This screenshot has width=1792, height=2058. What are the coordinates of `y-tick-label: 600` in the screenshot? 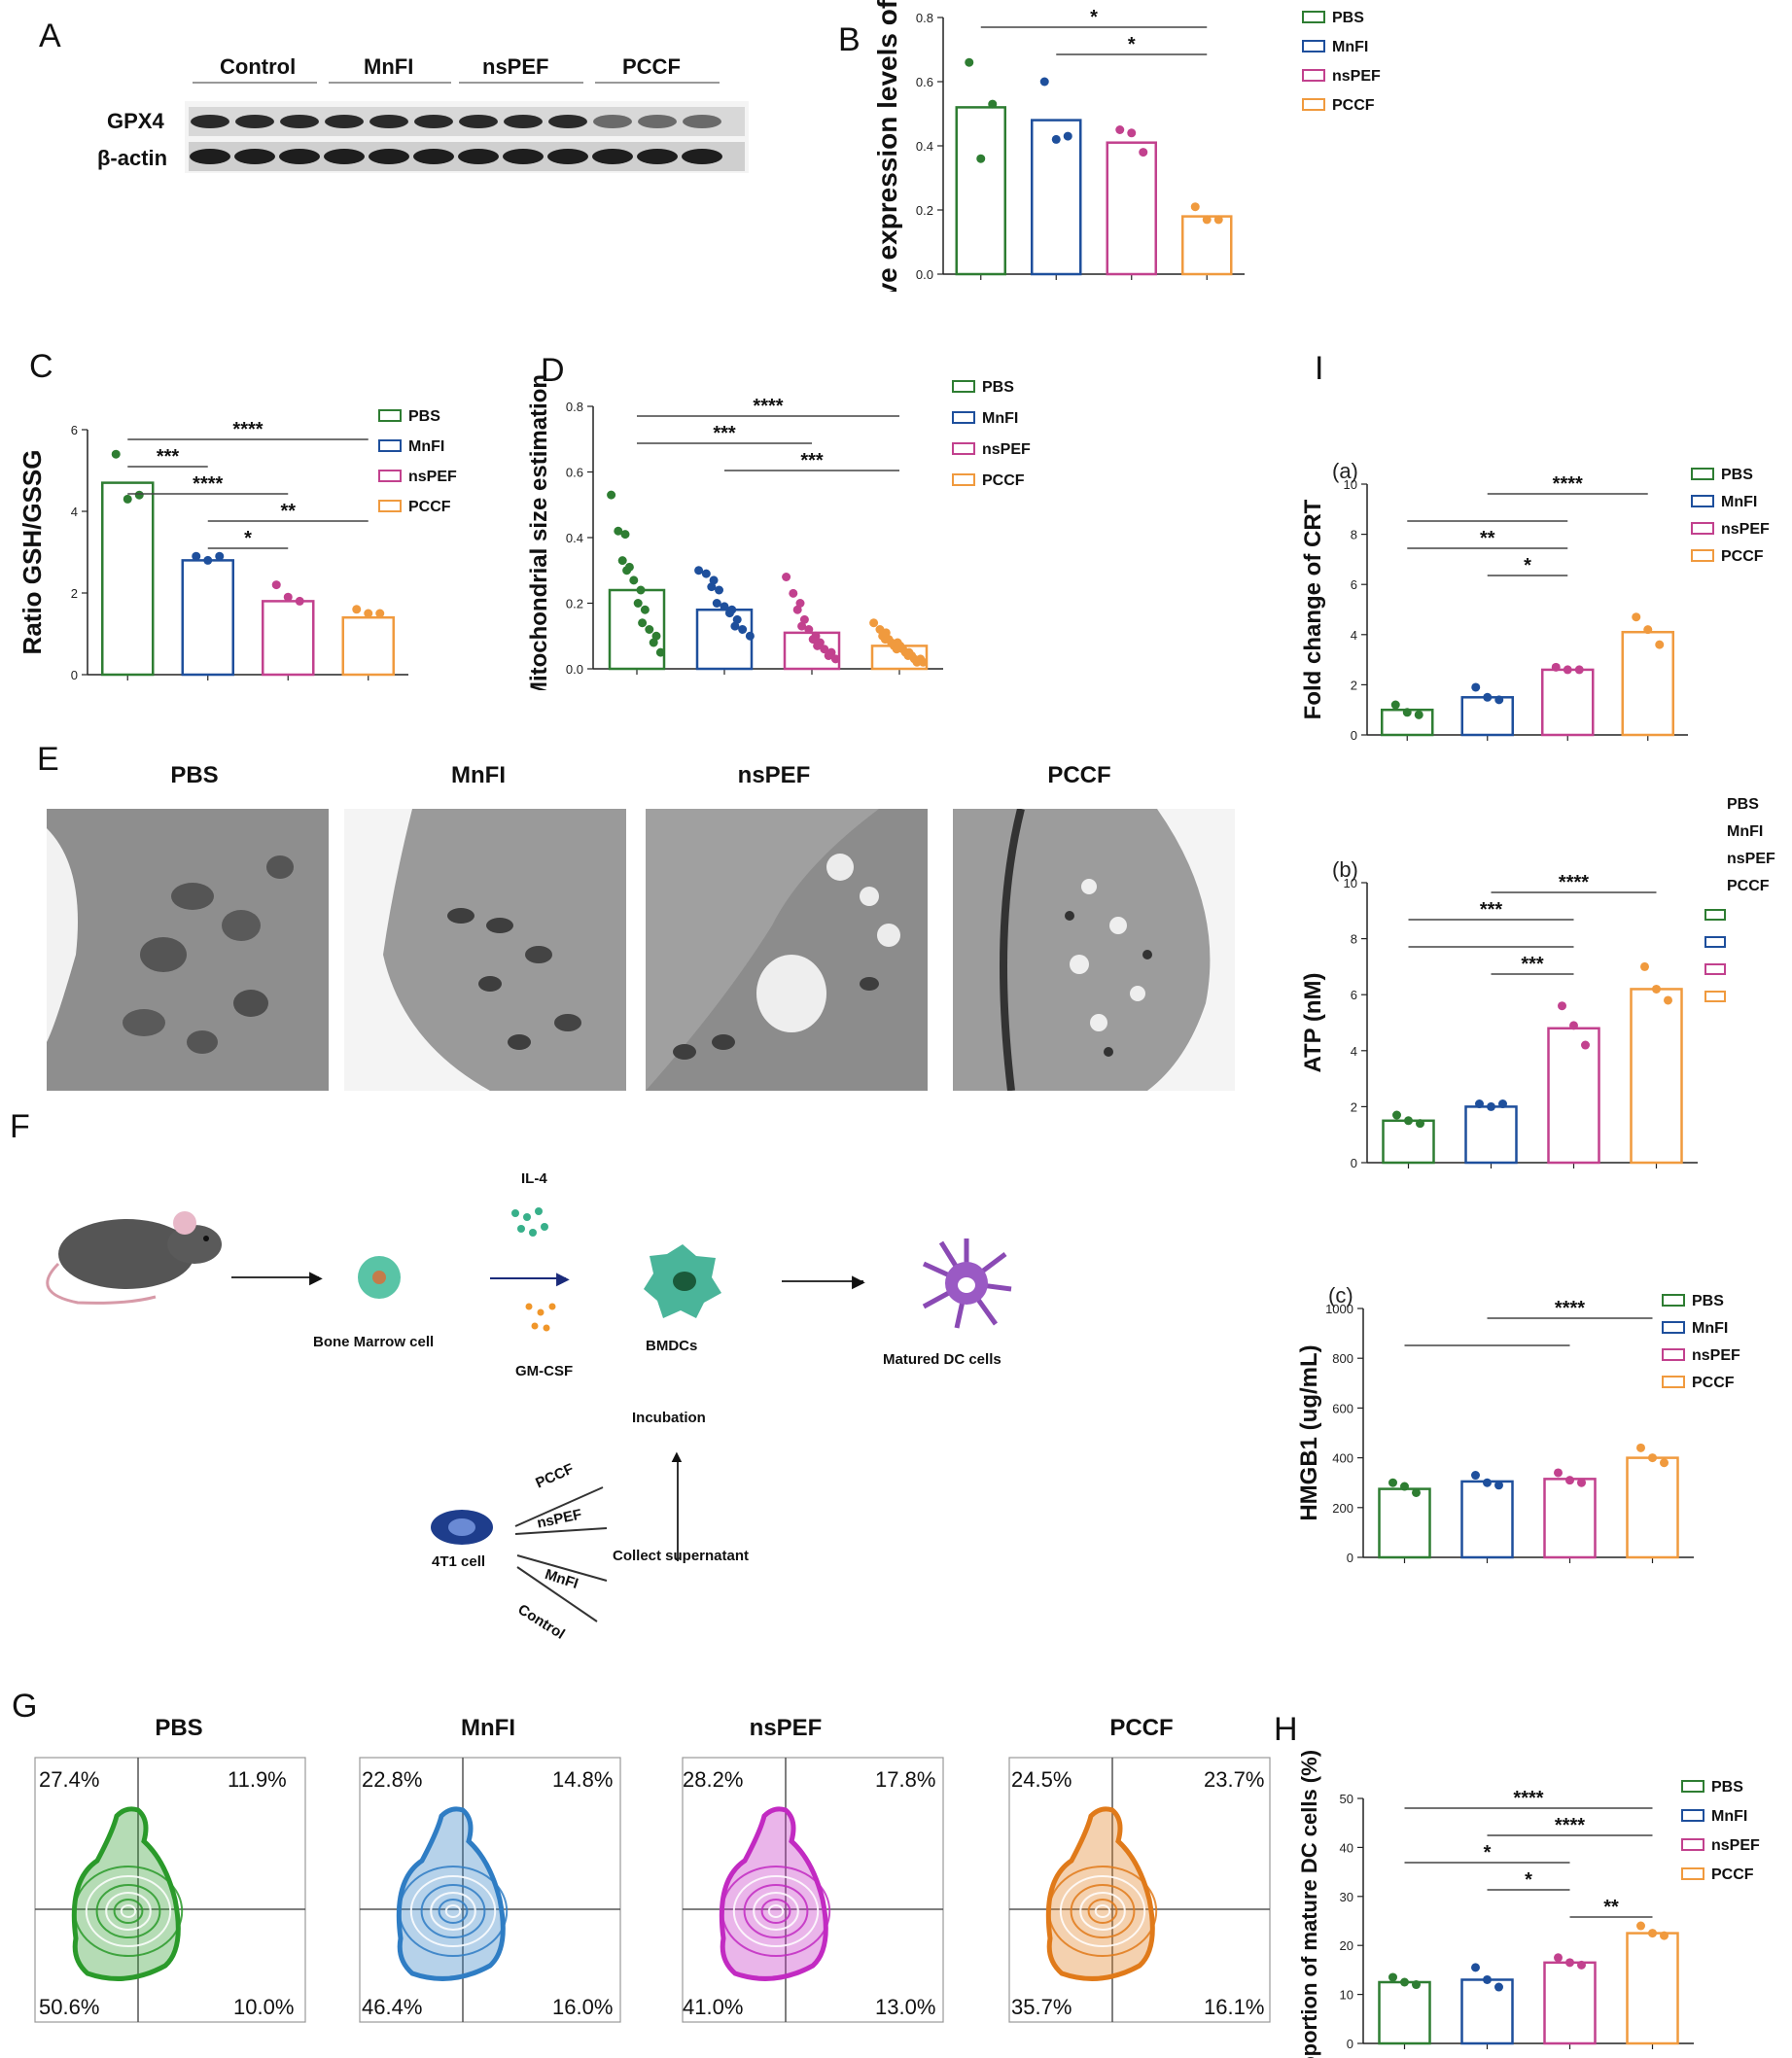 It's located at (1342, 1408).